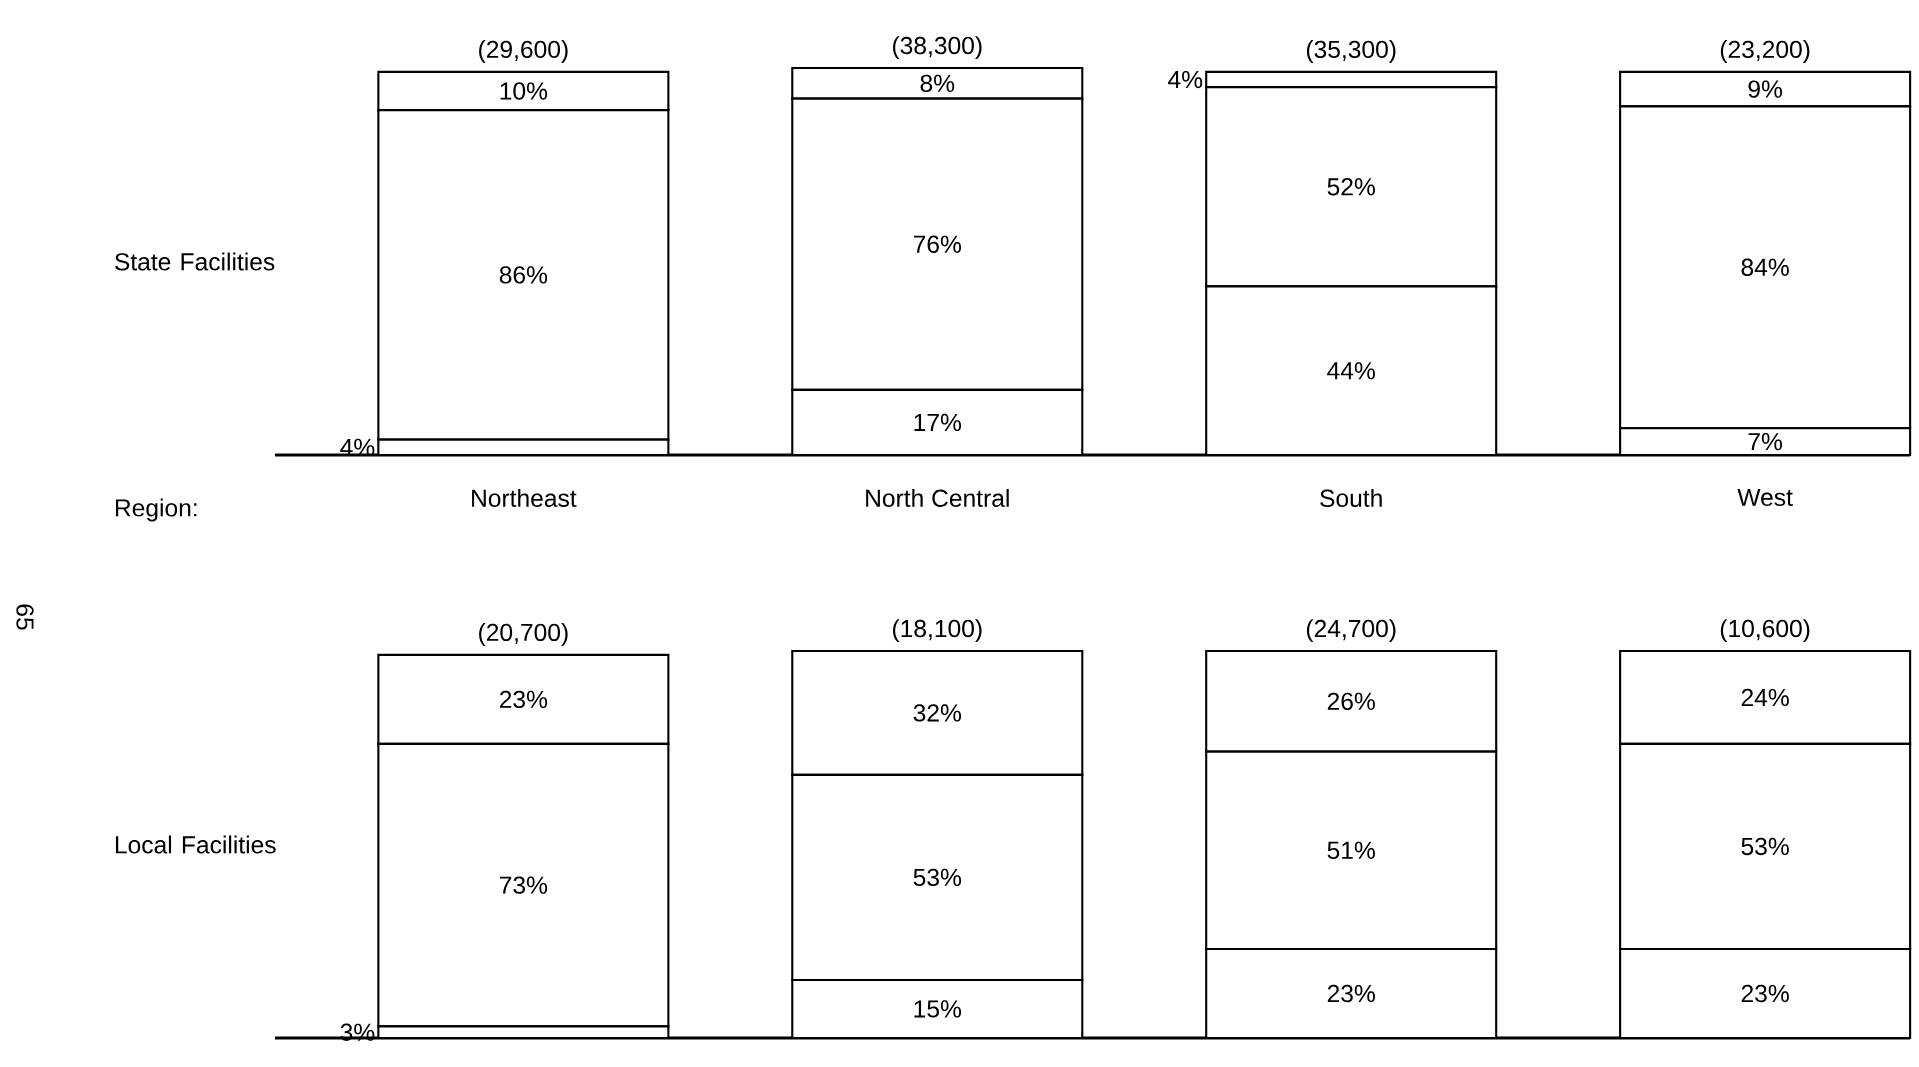 The image size is (1919, 1067). What do you see at coordinates (938, 1009) in the screenshot?
I see `data-label: 15%` at bounding box center [938, 1009].